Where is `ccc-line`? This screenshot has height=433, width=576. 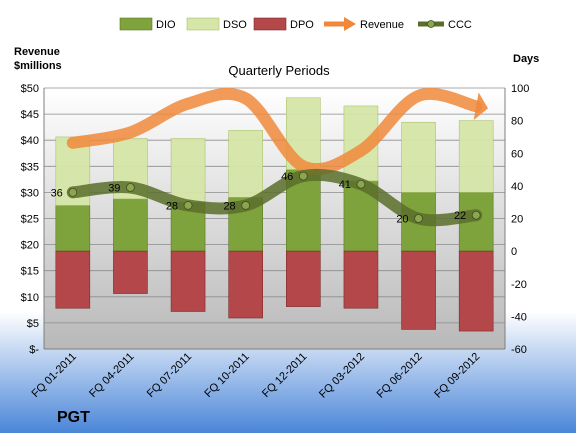
ccc-line is located at coordinates (274, 197).